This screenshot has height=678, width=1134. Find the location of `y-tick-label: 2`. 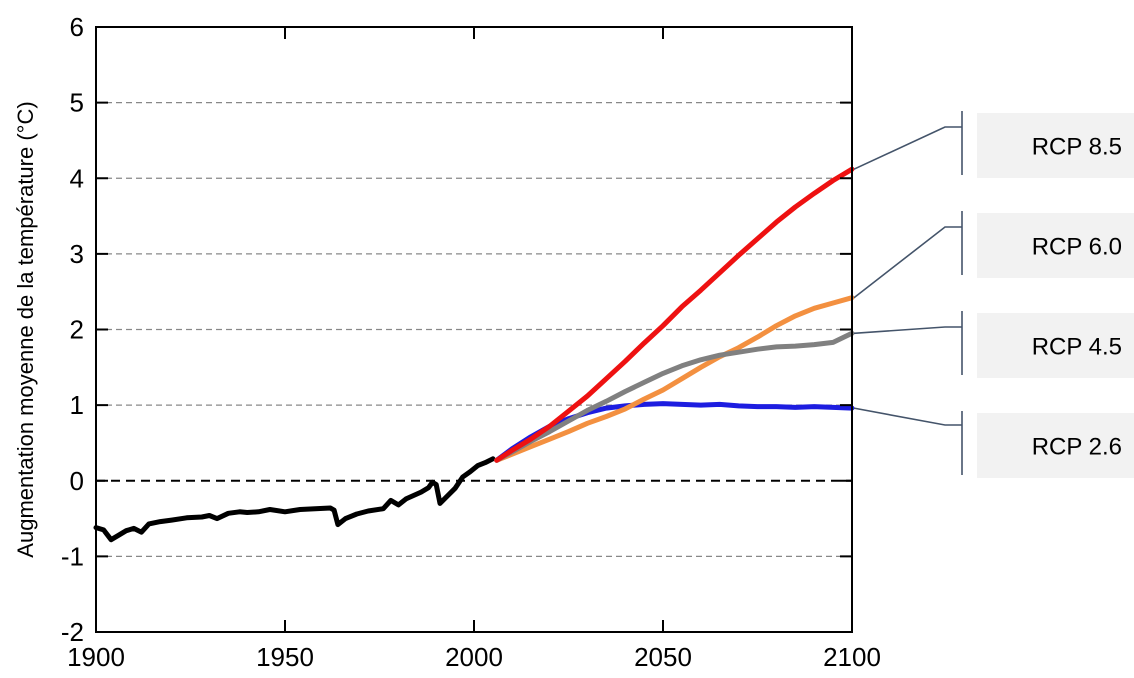

y-tick-label: 2 is located at coordinates (77, 330).